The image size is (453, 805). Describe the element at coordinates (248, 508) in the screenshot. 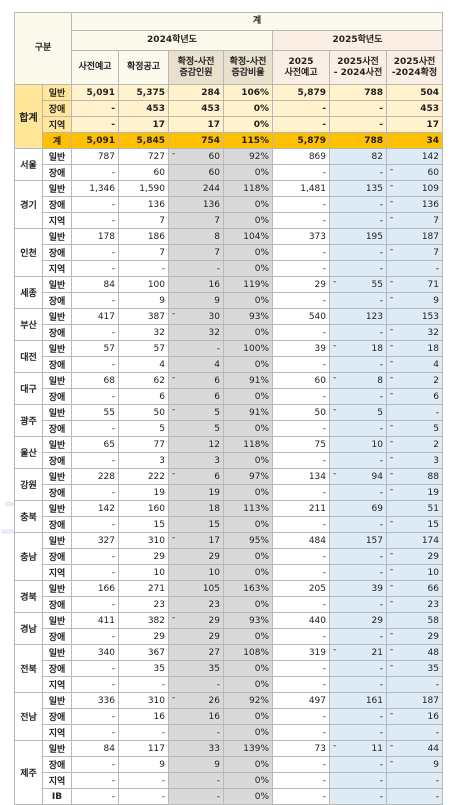

I see `value-cell: 113%` at that location.